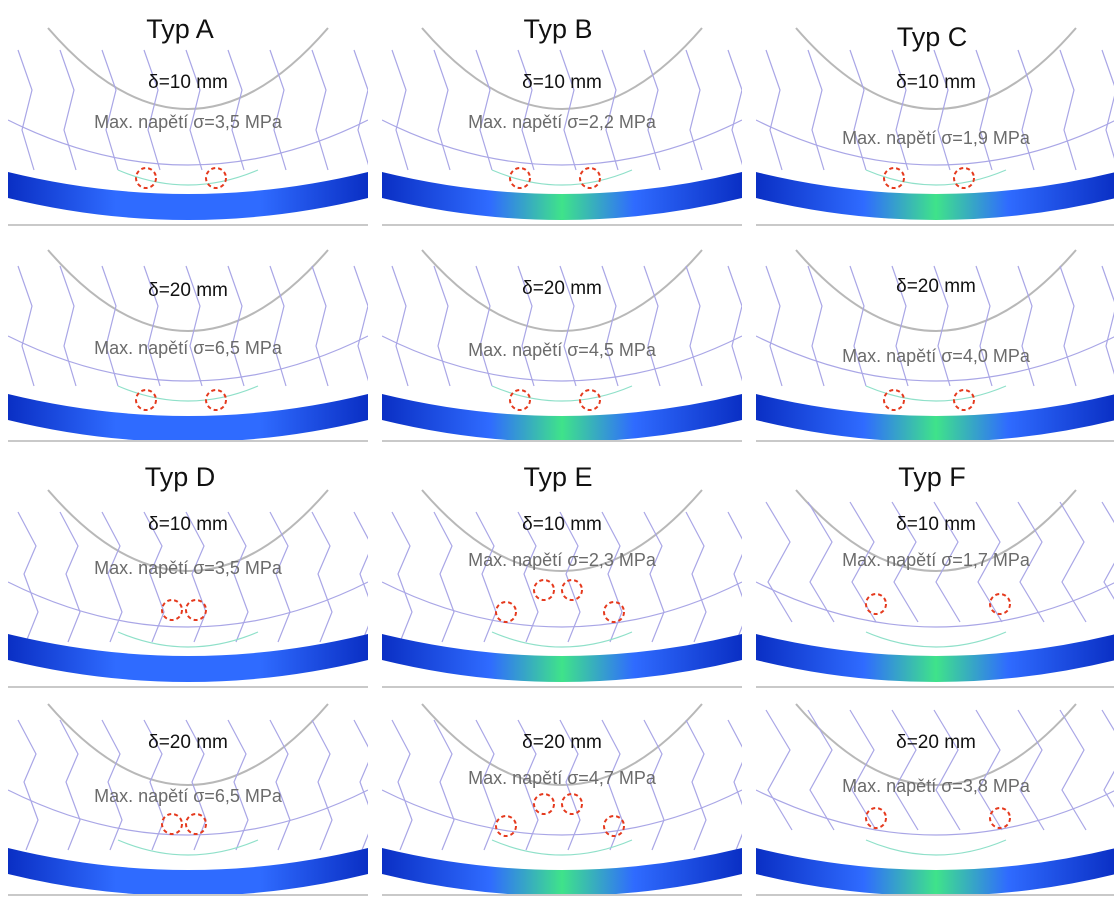  I want to click on max-stress-label: Max. napětí σ=2,2 MPa, so click(562, 122).